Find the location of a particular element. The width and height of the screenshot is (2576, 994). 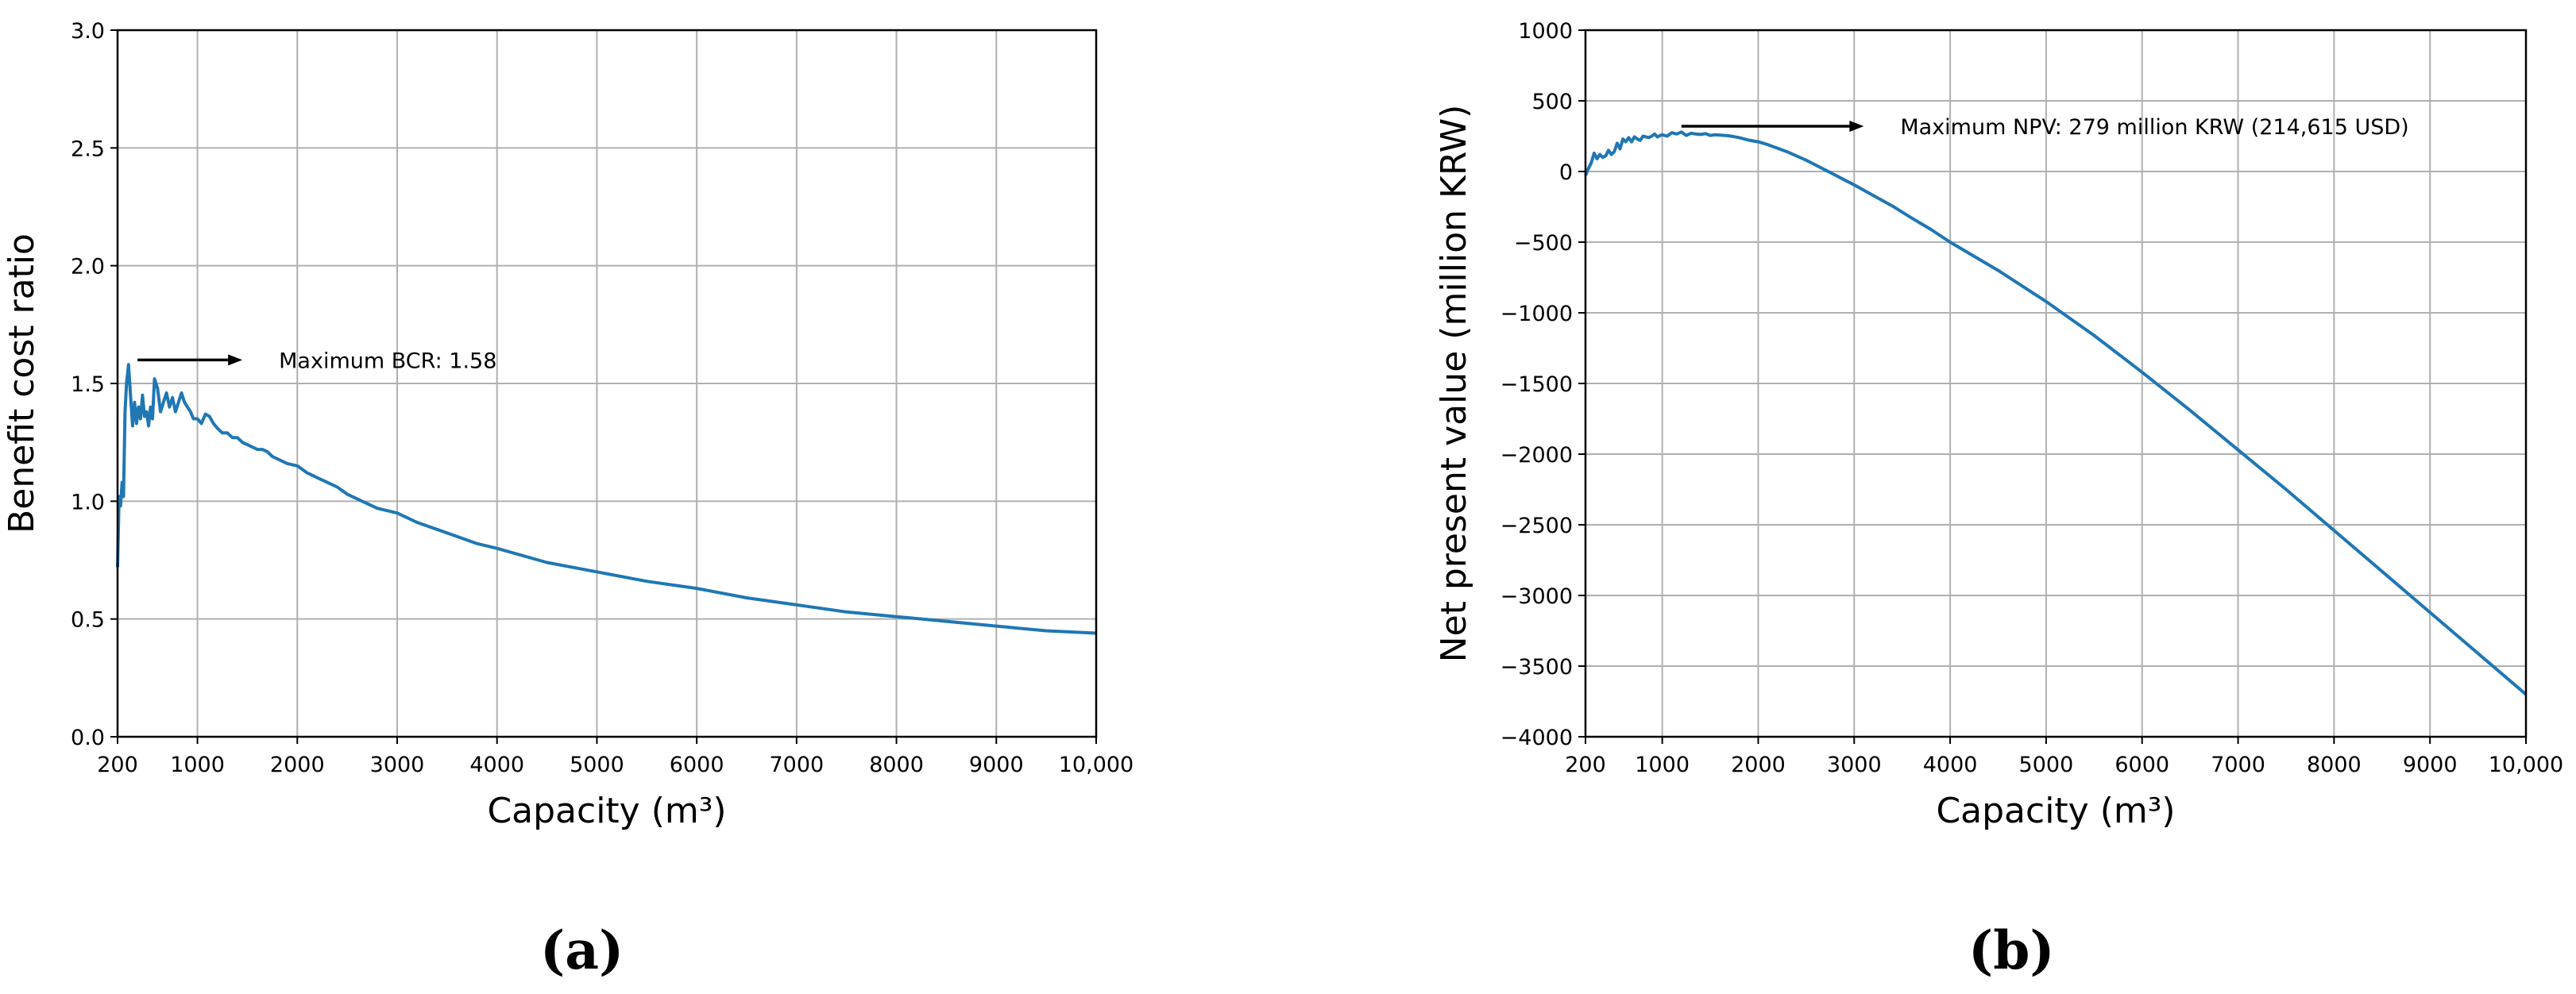

annotation-text: Maximum BCR: 1.58 is located at coordinates (387, 361).